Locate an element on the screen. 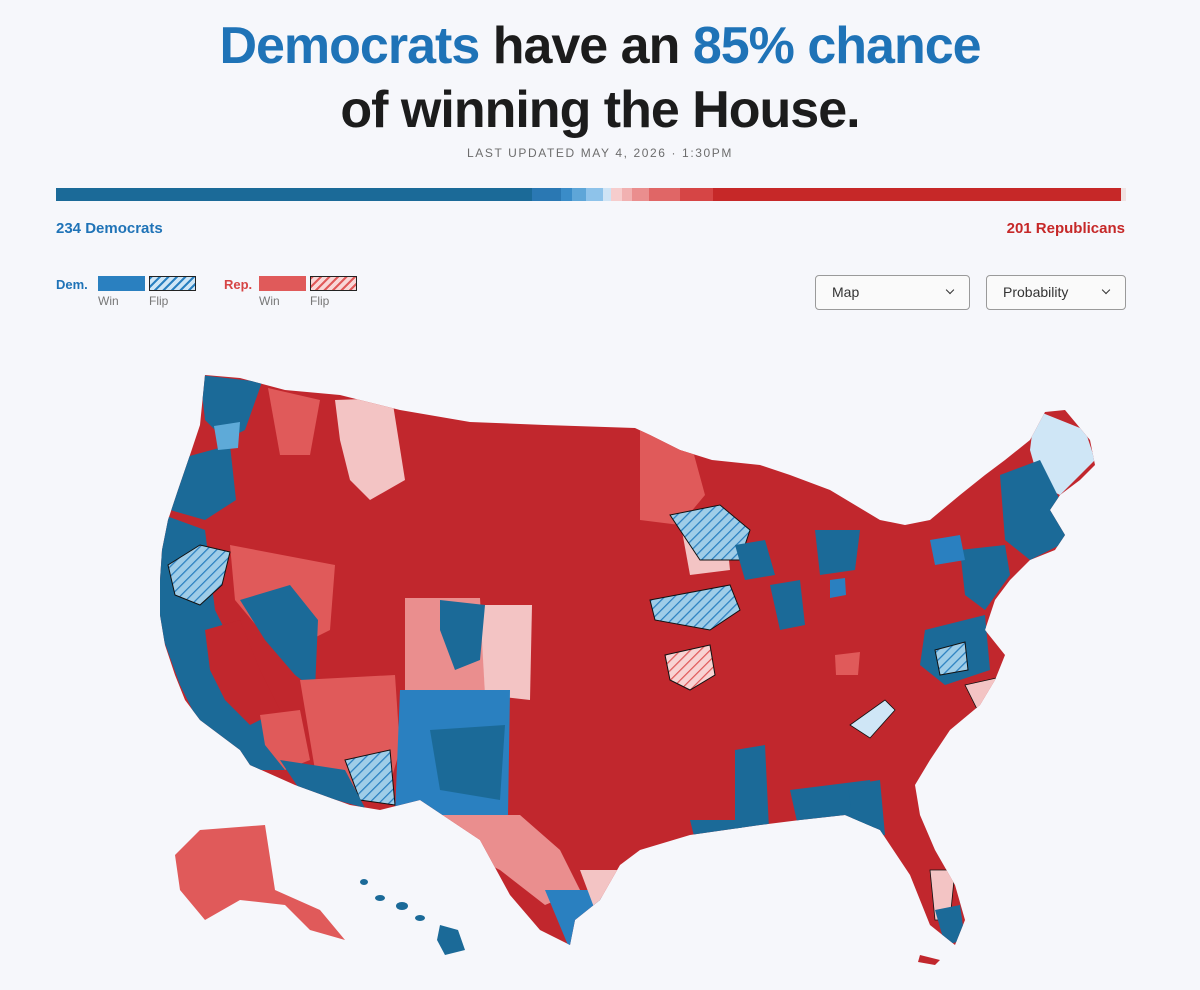  headline-middle: have an is located at coordinates (586, 46).